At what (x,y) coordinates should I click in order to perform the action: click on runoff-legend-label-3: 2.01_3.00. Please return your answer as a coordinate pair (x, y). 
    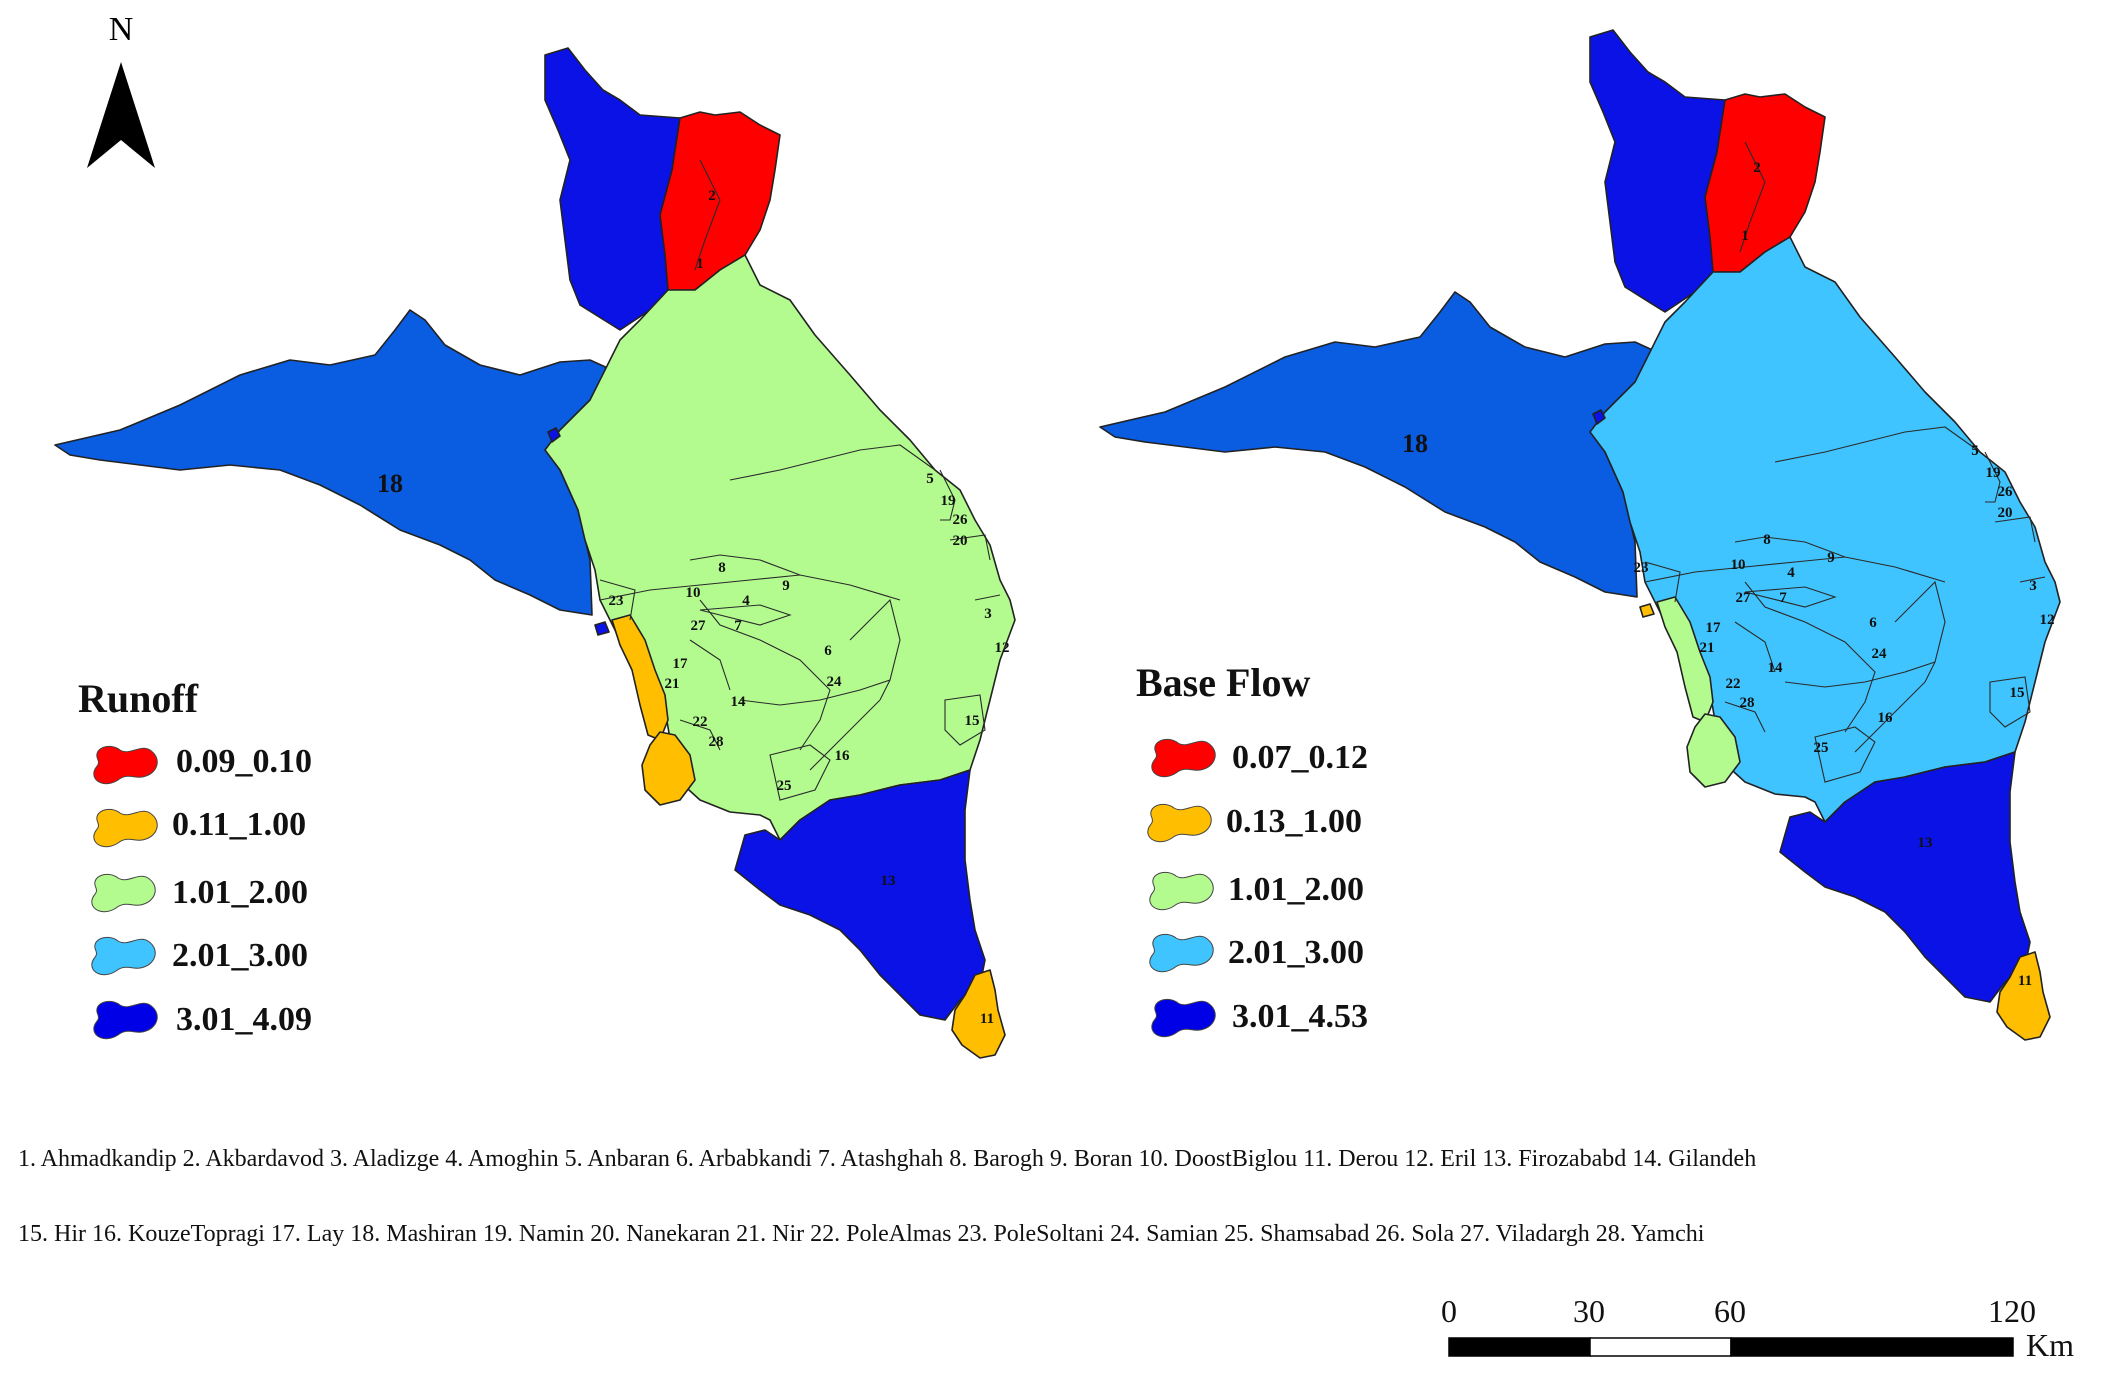
    Looking at the image, I should click on (240, 955).